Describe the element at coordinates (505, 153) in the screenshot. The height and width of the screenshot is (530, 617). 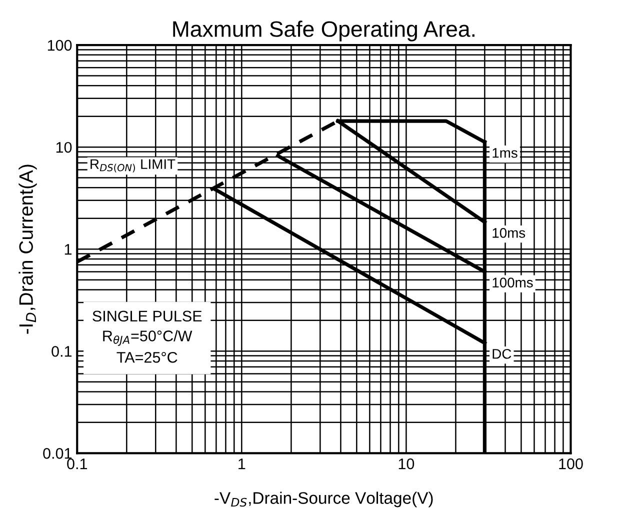
I see `series-label: 1ms` at that location.